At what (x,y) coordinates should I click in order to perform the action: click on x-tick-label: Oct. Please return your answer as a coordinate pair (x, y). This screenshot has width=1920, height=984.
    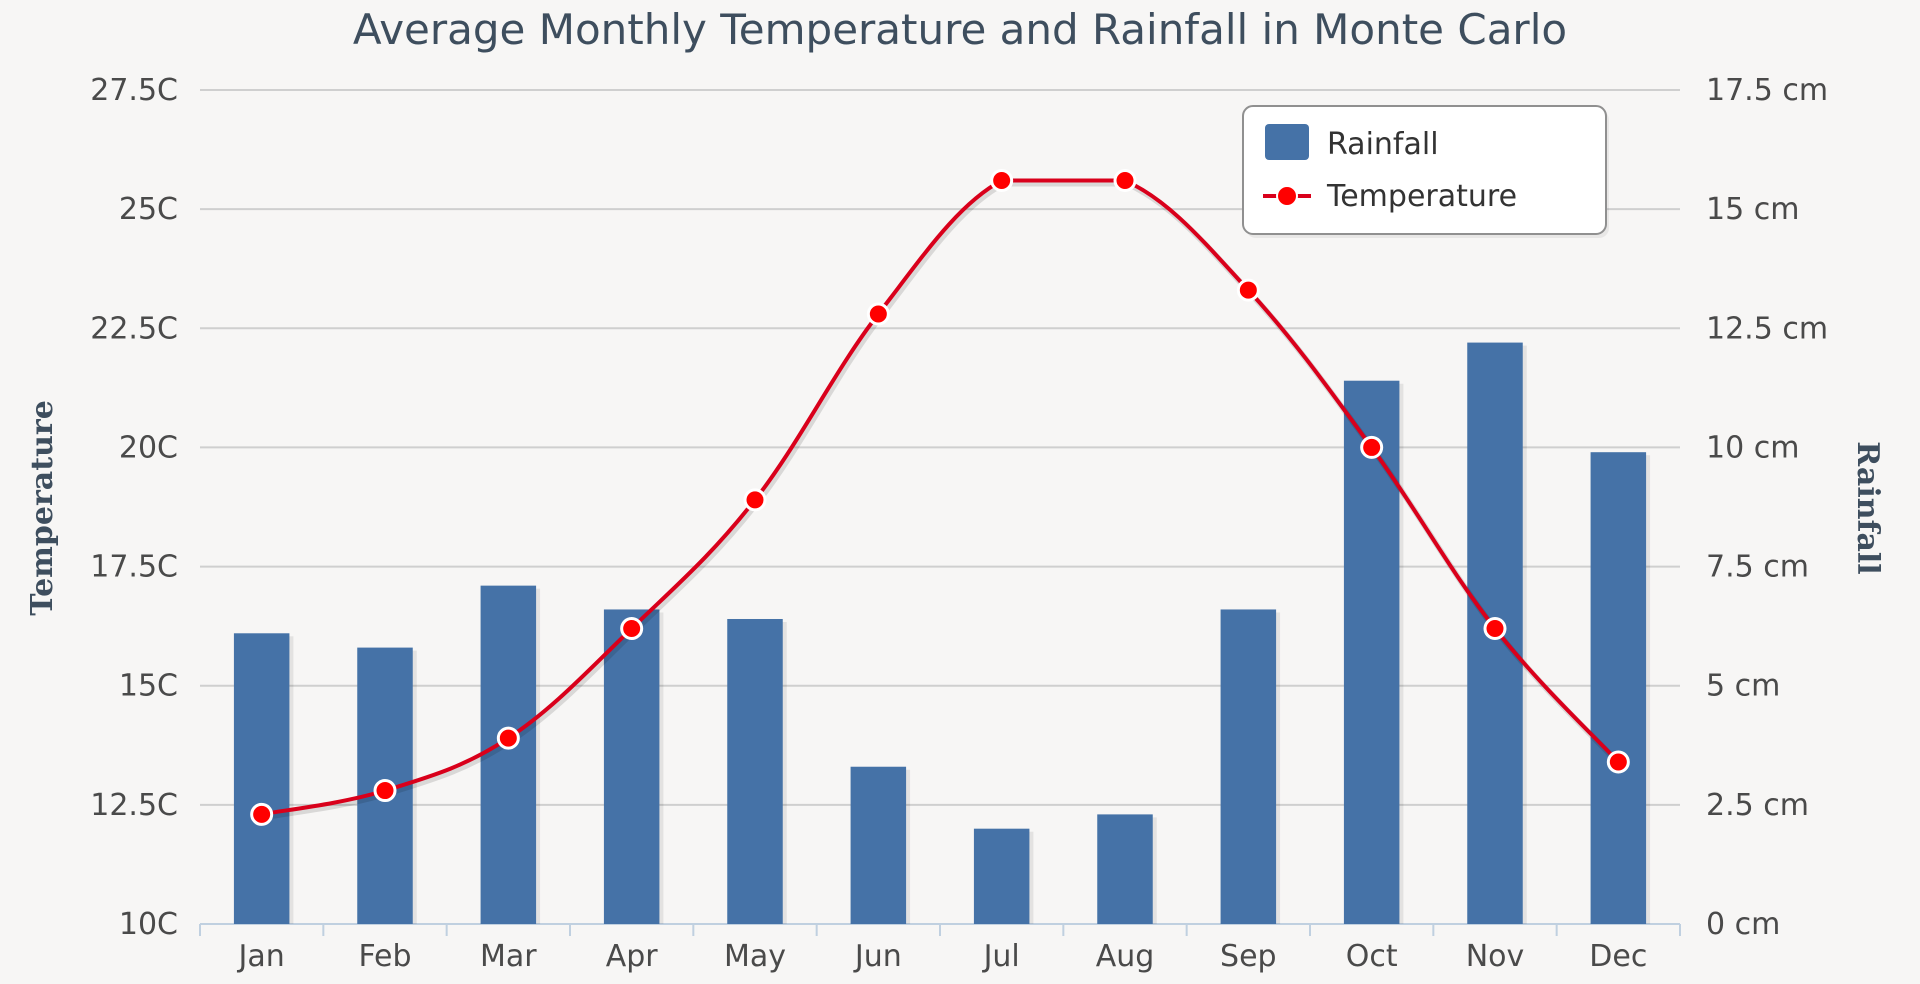
    Looking at the image, I should click on (1372, 956).